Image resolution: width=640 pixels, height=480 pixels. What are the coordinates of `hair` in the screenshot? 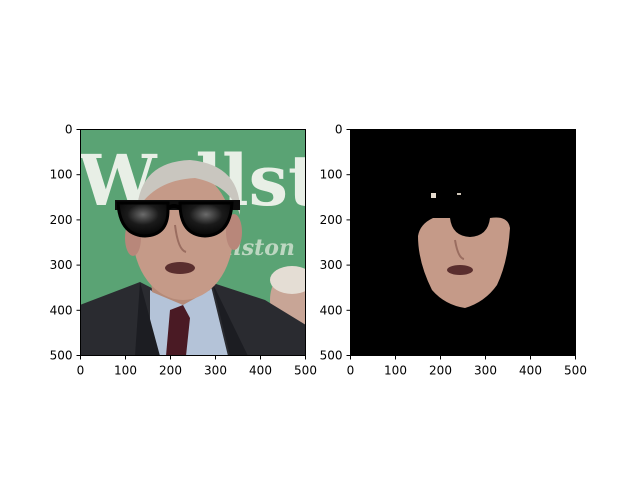 It's located at (189, 187).